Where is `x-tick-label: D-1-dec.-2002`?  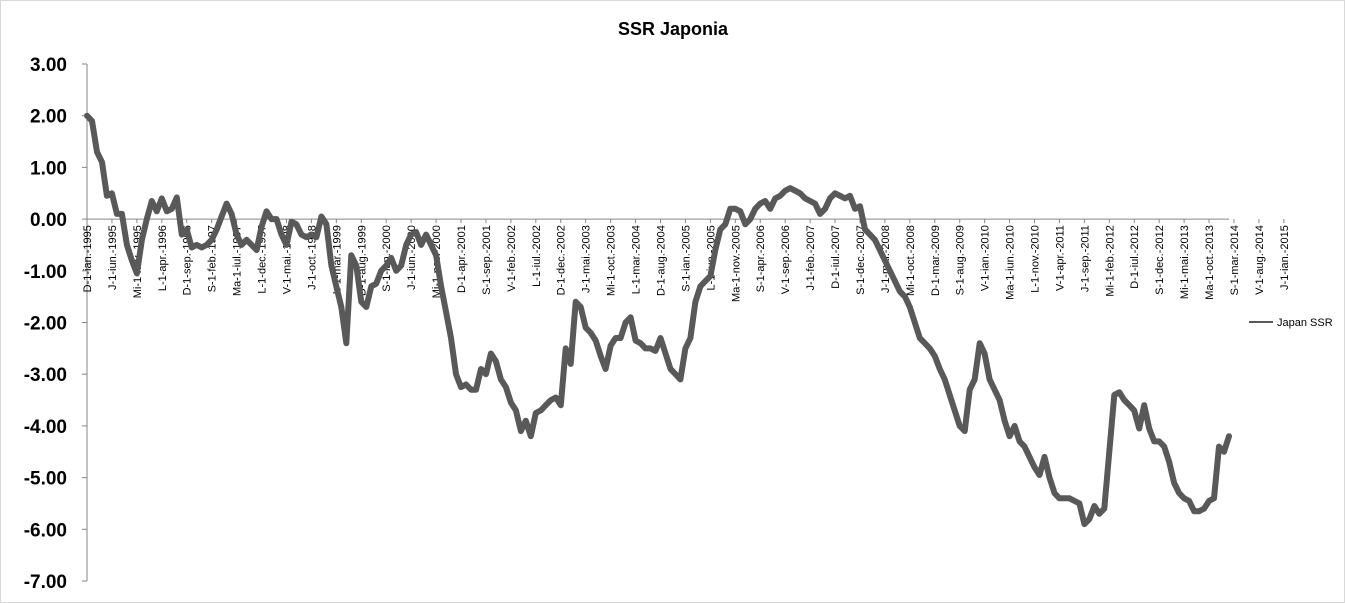 x-tick-label: D-1-dec.-2002 is located at coordinates (562, 260).